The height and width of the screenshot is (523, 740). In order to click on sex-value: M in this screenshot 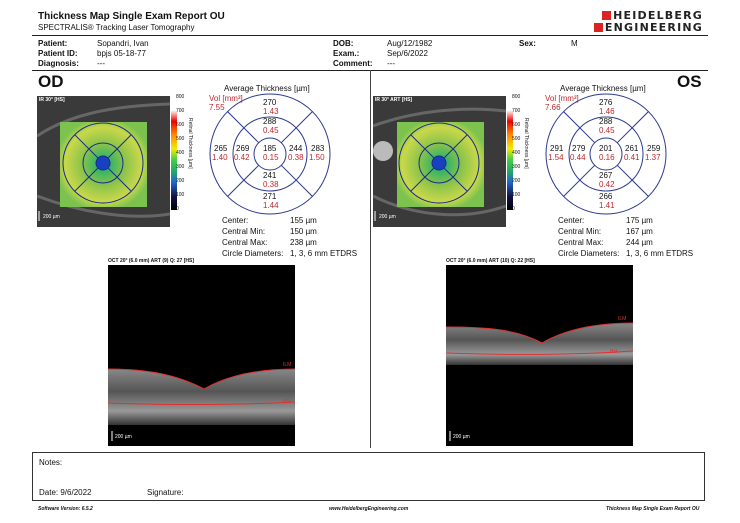, I will do `click(574, 43)`.